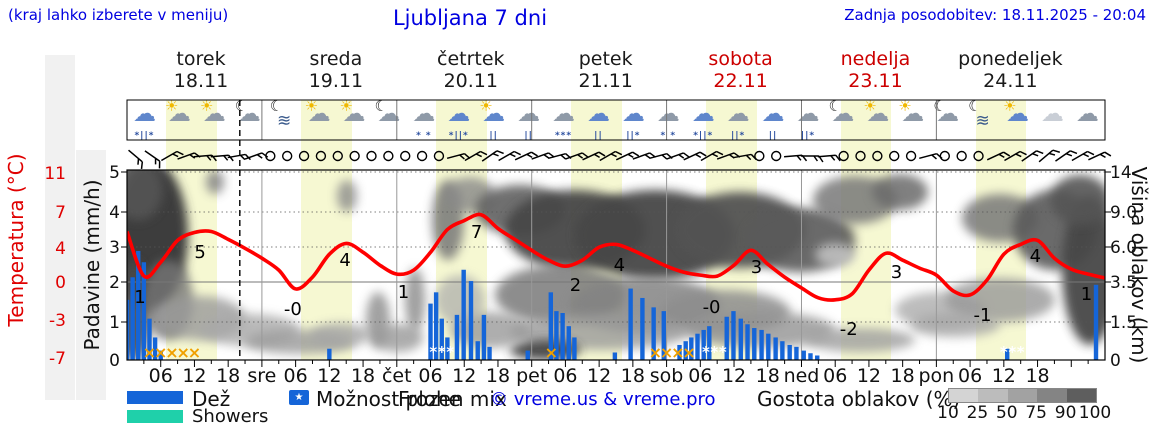 This screenshot has height=443, width=1152. What do you see at coordinates (471, 59) in the screenshot?
I see `day-name: četrtek` at bounding box center [471, 59].